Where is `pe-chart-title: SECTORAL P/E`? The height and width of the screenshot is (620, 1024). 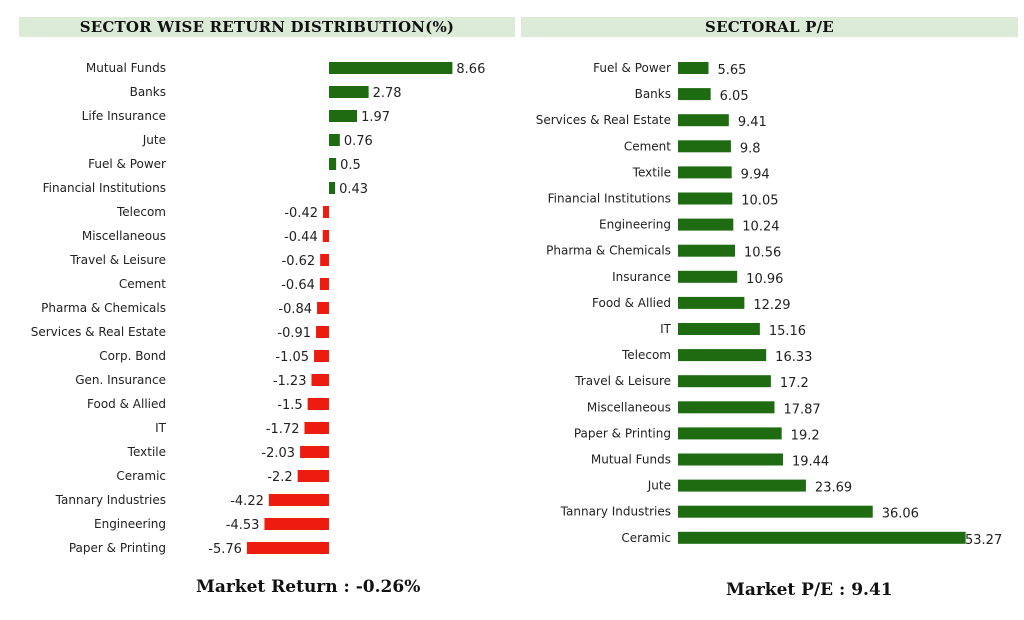 pe-chart-title: SECTORAL P/E is located at coordinates (769, 27).